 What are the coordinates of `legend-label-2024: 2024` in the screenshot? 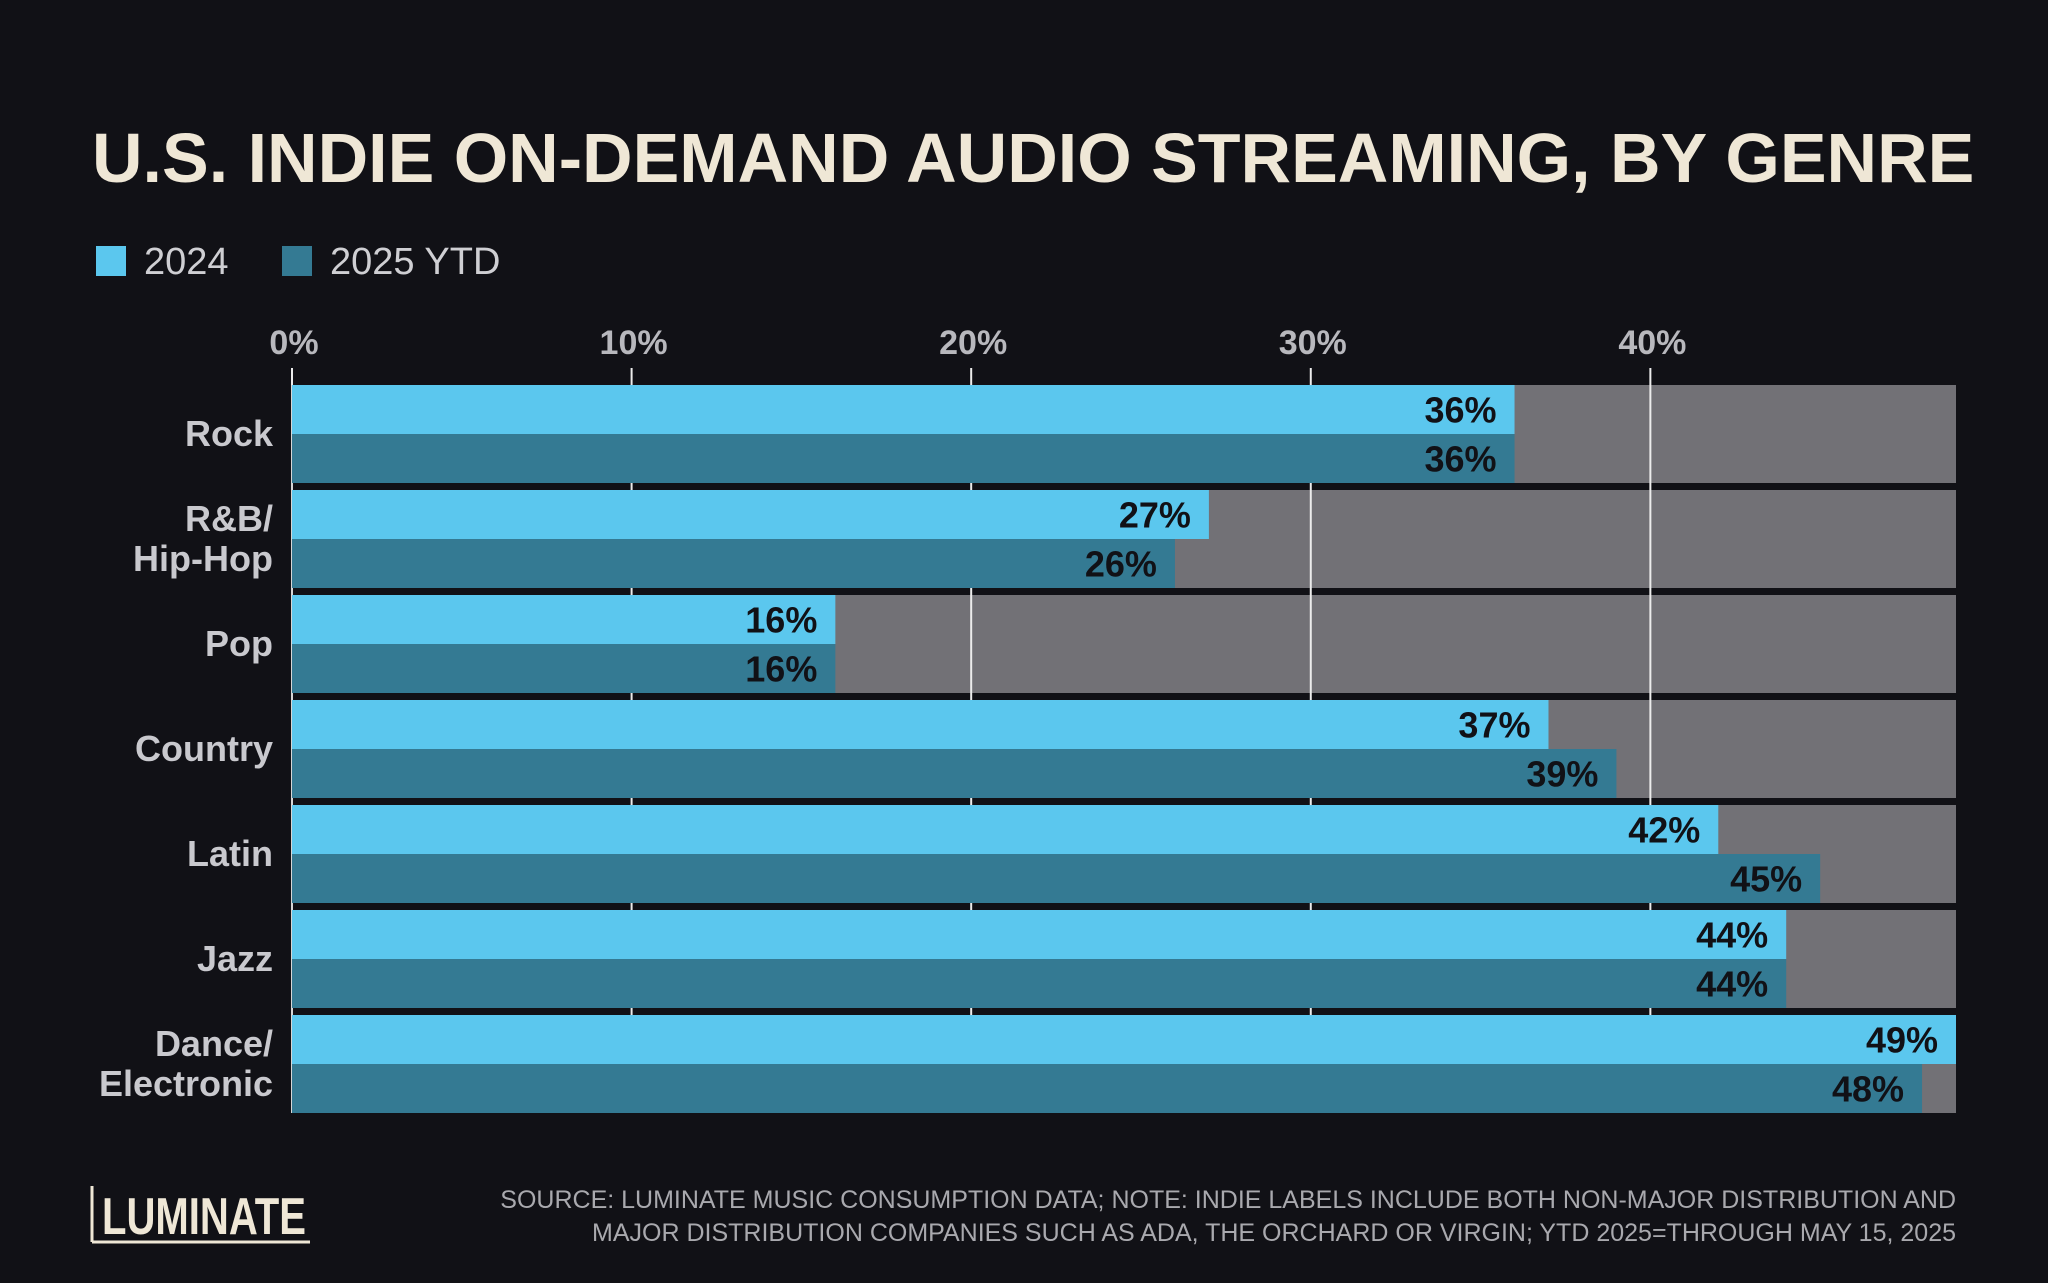 It's located at (186, 262).